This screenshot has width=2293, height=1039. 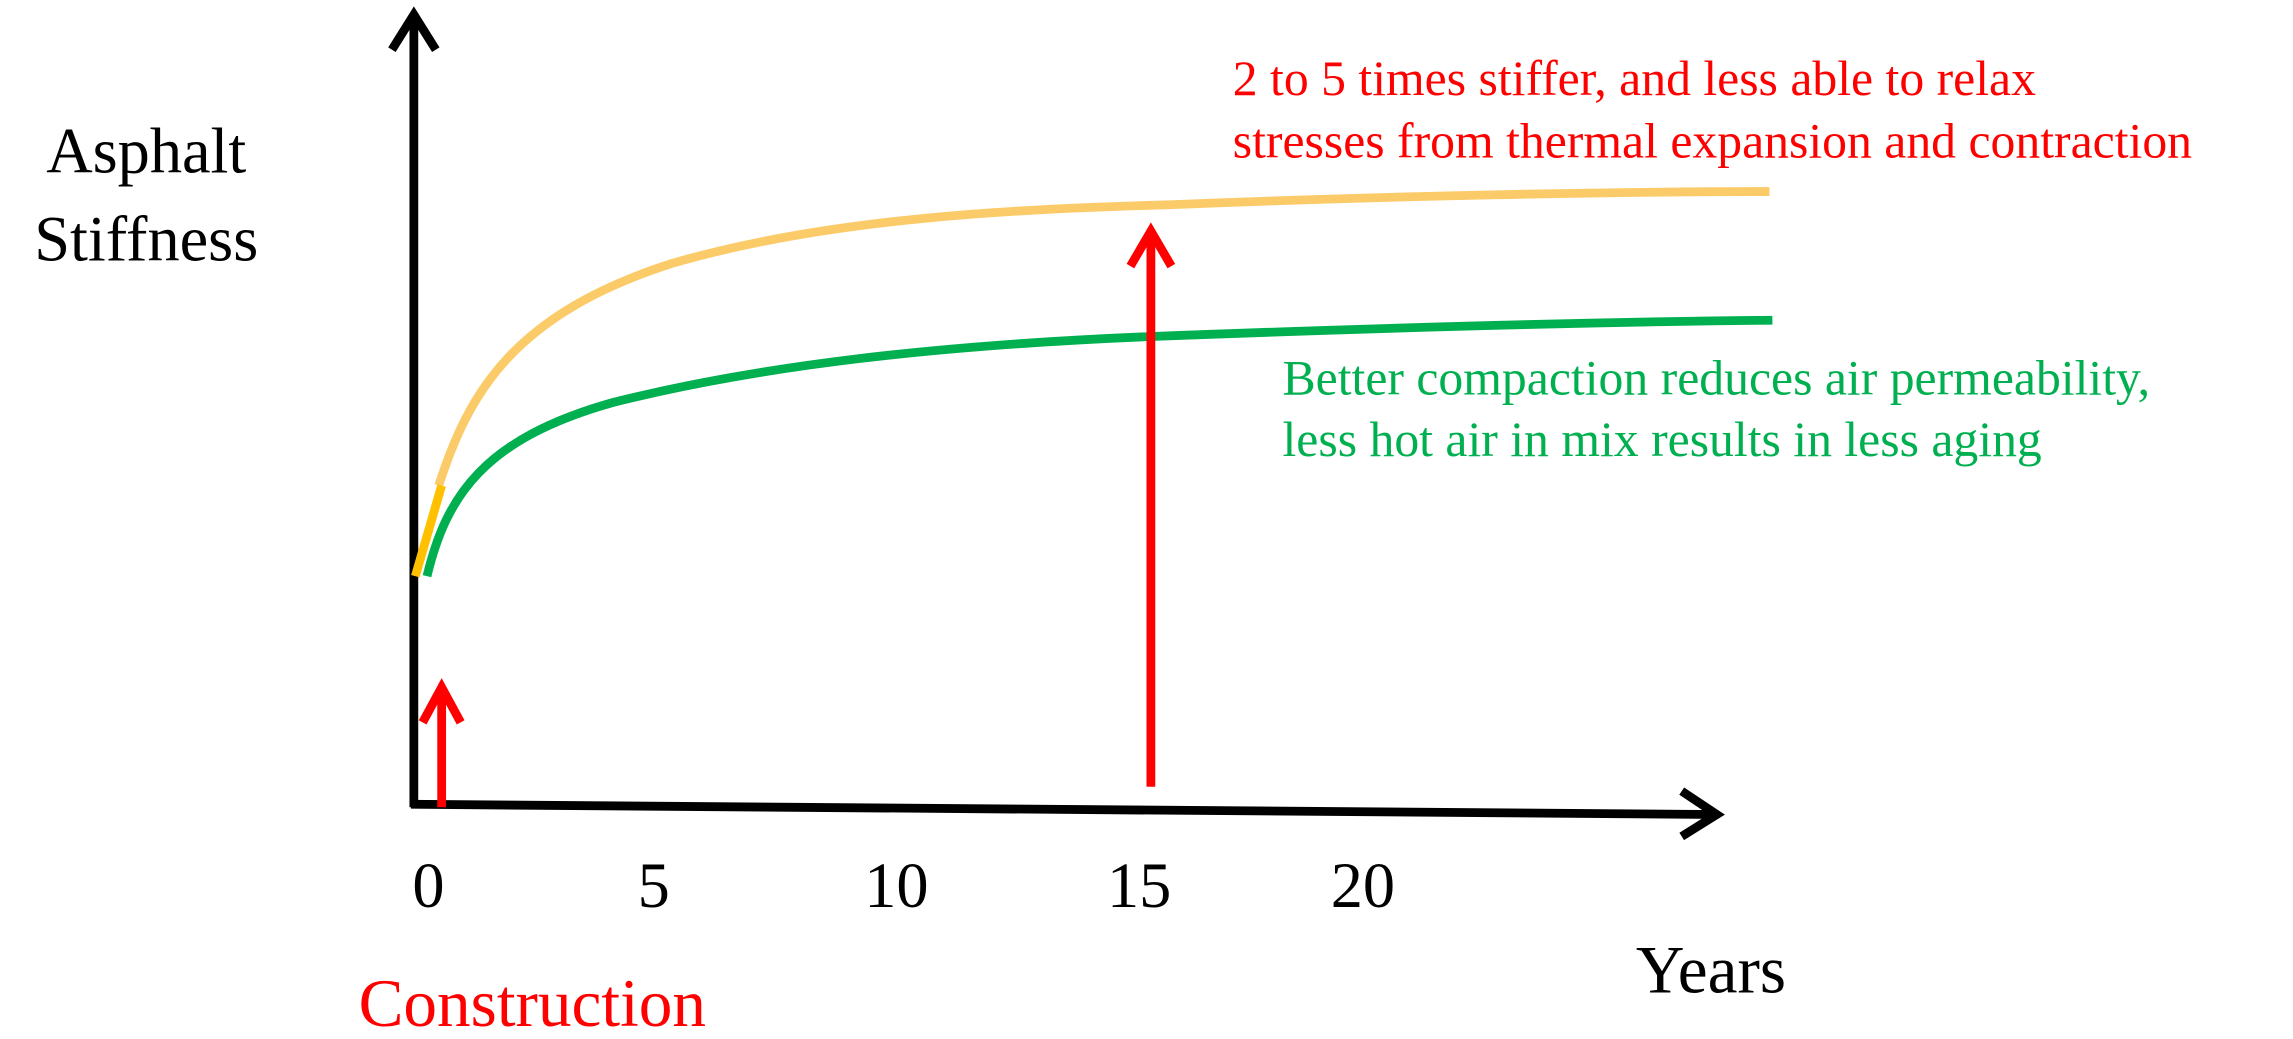 What do you see at coordinates (1062, 809) in the screenshot?
I see `x-axis` at bounding box center [1062, 809].